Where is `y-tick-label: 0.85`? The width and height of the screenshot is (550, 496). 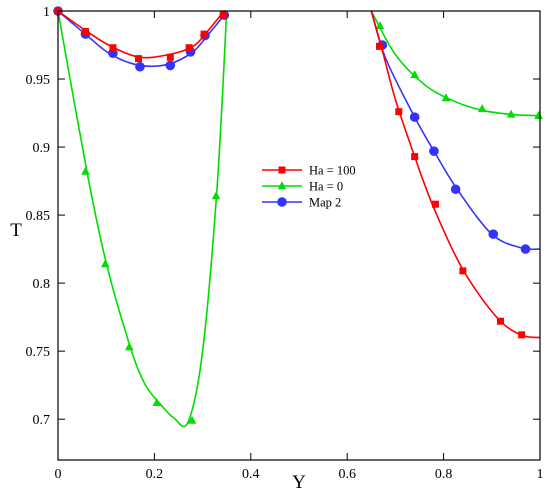 y-tick-label: 0.85 is located at coordinates (38, 216).